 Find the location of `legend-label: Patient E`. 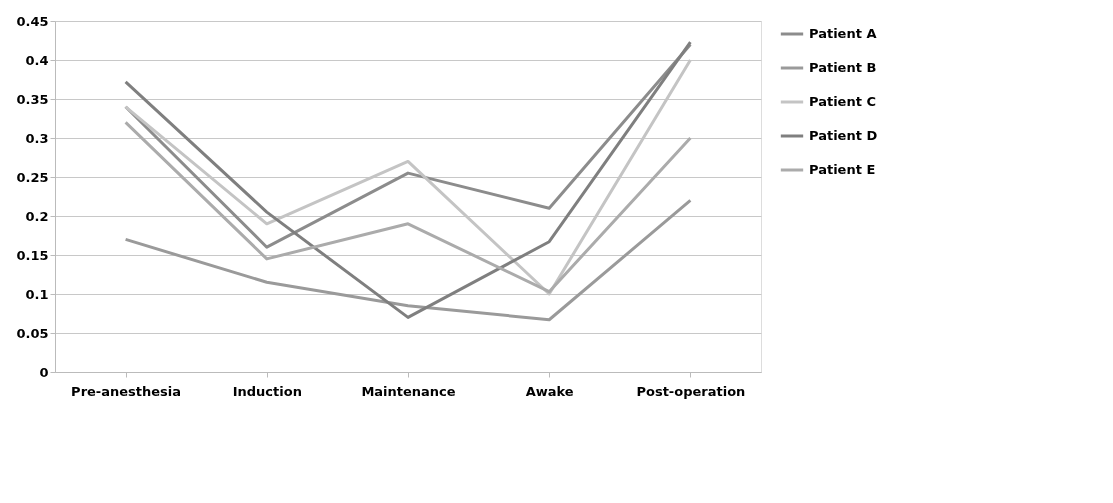

legend-label: Patient E is located at coordinates (842, 169).